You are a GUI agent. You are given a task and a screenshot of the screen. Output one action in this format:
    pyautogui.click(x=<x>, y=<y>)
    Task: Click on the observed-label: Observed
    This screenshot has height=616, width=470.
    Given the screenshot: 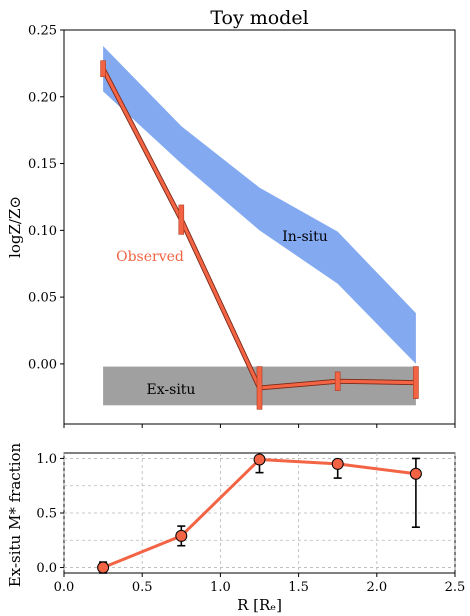 What is the action you would take?
    pyautogui.click(x=150, y=257)
    